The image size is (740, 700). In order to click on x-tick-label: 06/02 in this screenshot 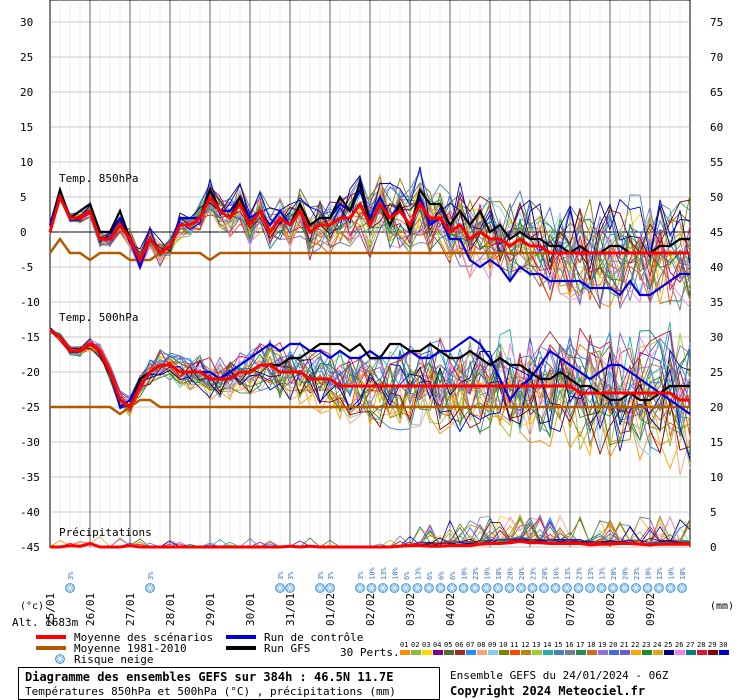, I will do `click(530, 609)`.